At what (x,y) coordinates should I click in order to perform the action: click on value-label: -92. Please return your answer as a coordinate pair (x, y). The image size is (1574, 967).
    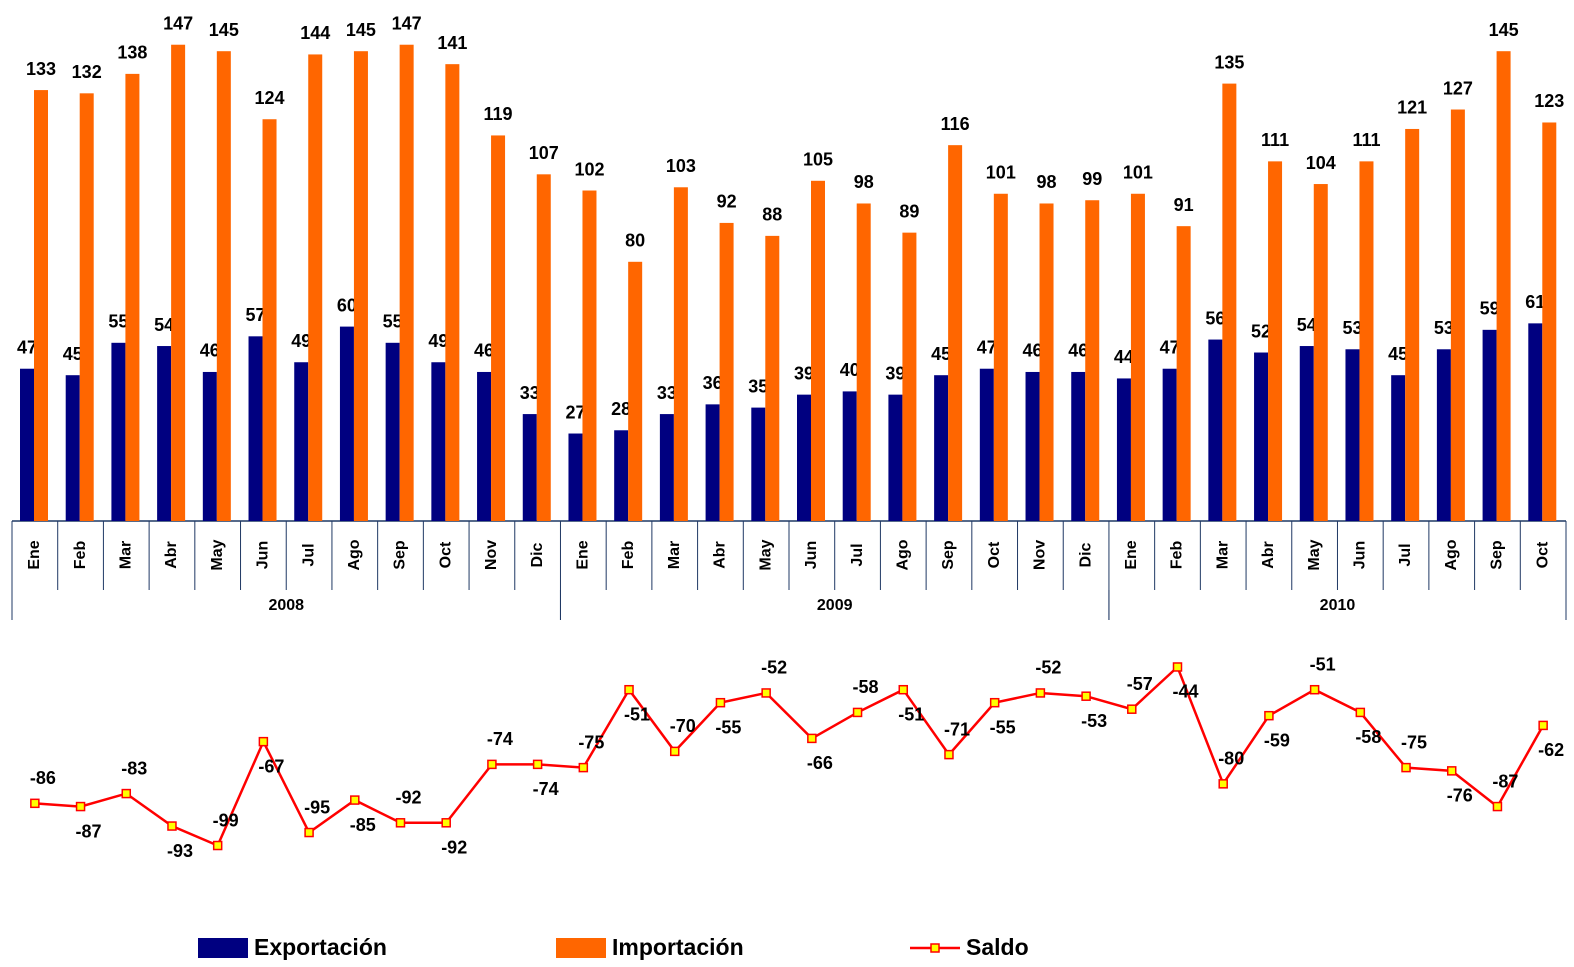
    Looking at the image, I should click on (408, 798).